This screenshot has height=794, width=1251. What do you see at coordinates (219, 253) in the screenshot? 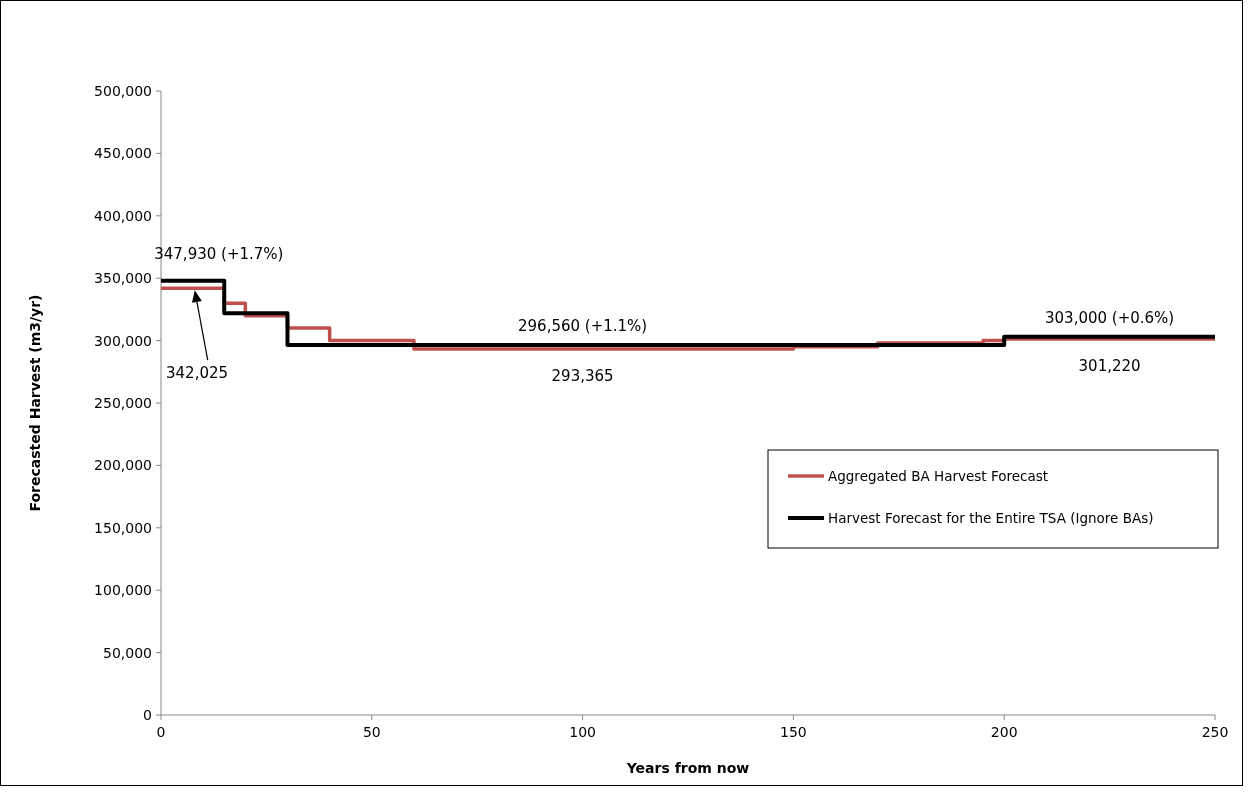
I see `annotation: 347,930 (+1.7%)` at bounding box center [219, 253].